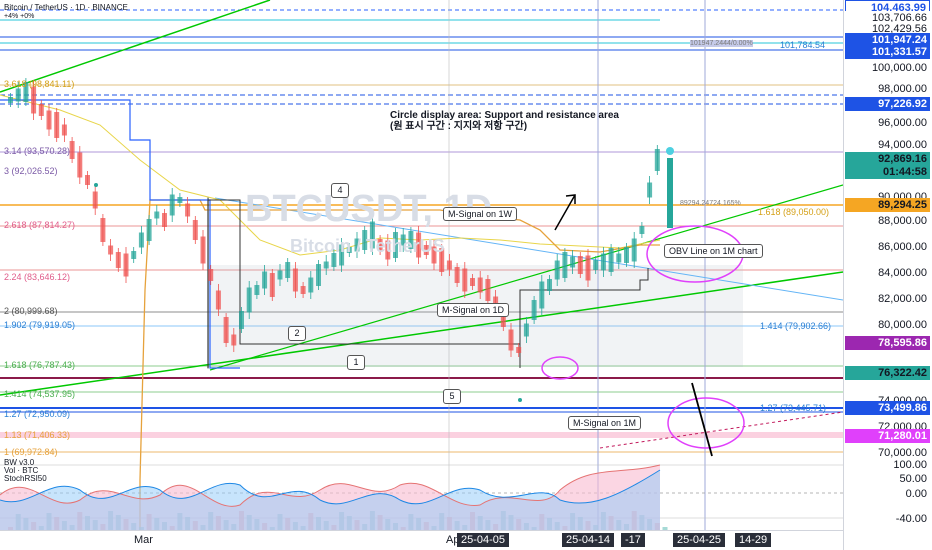  What do you see at coordinates (887, 373) in the screenshot?
I see `price-tag: 76,322.42` at bounding box center [887, 373].